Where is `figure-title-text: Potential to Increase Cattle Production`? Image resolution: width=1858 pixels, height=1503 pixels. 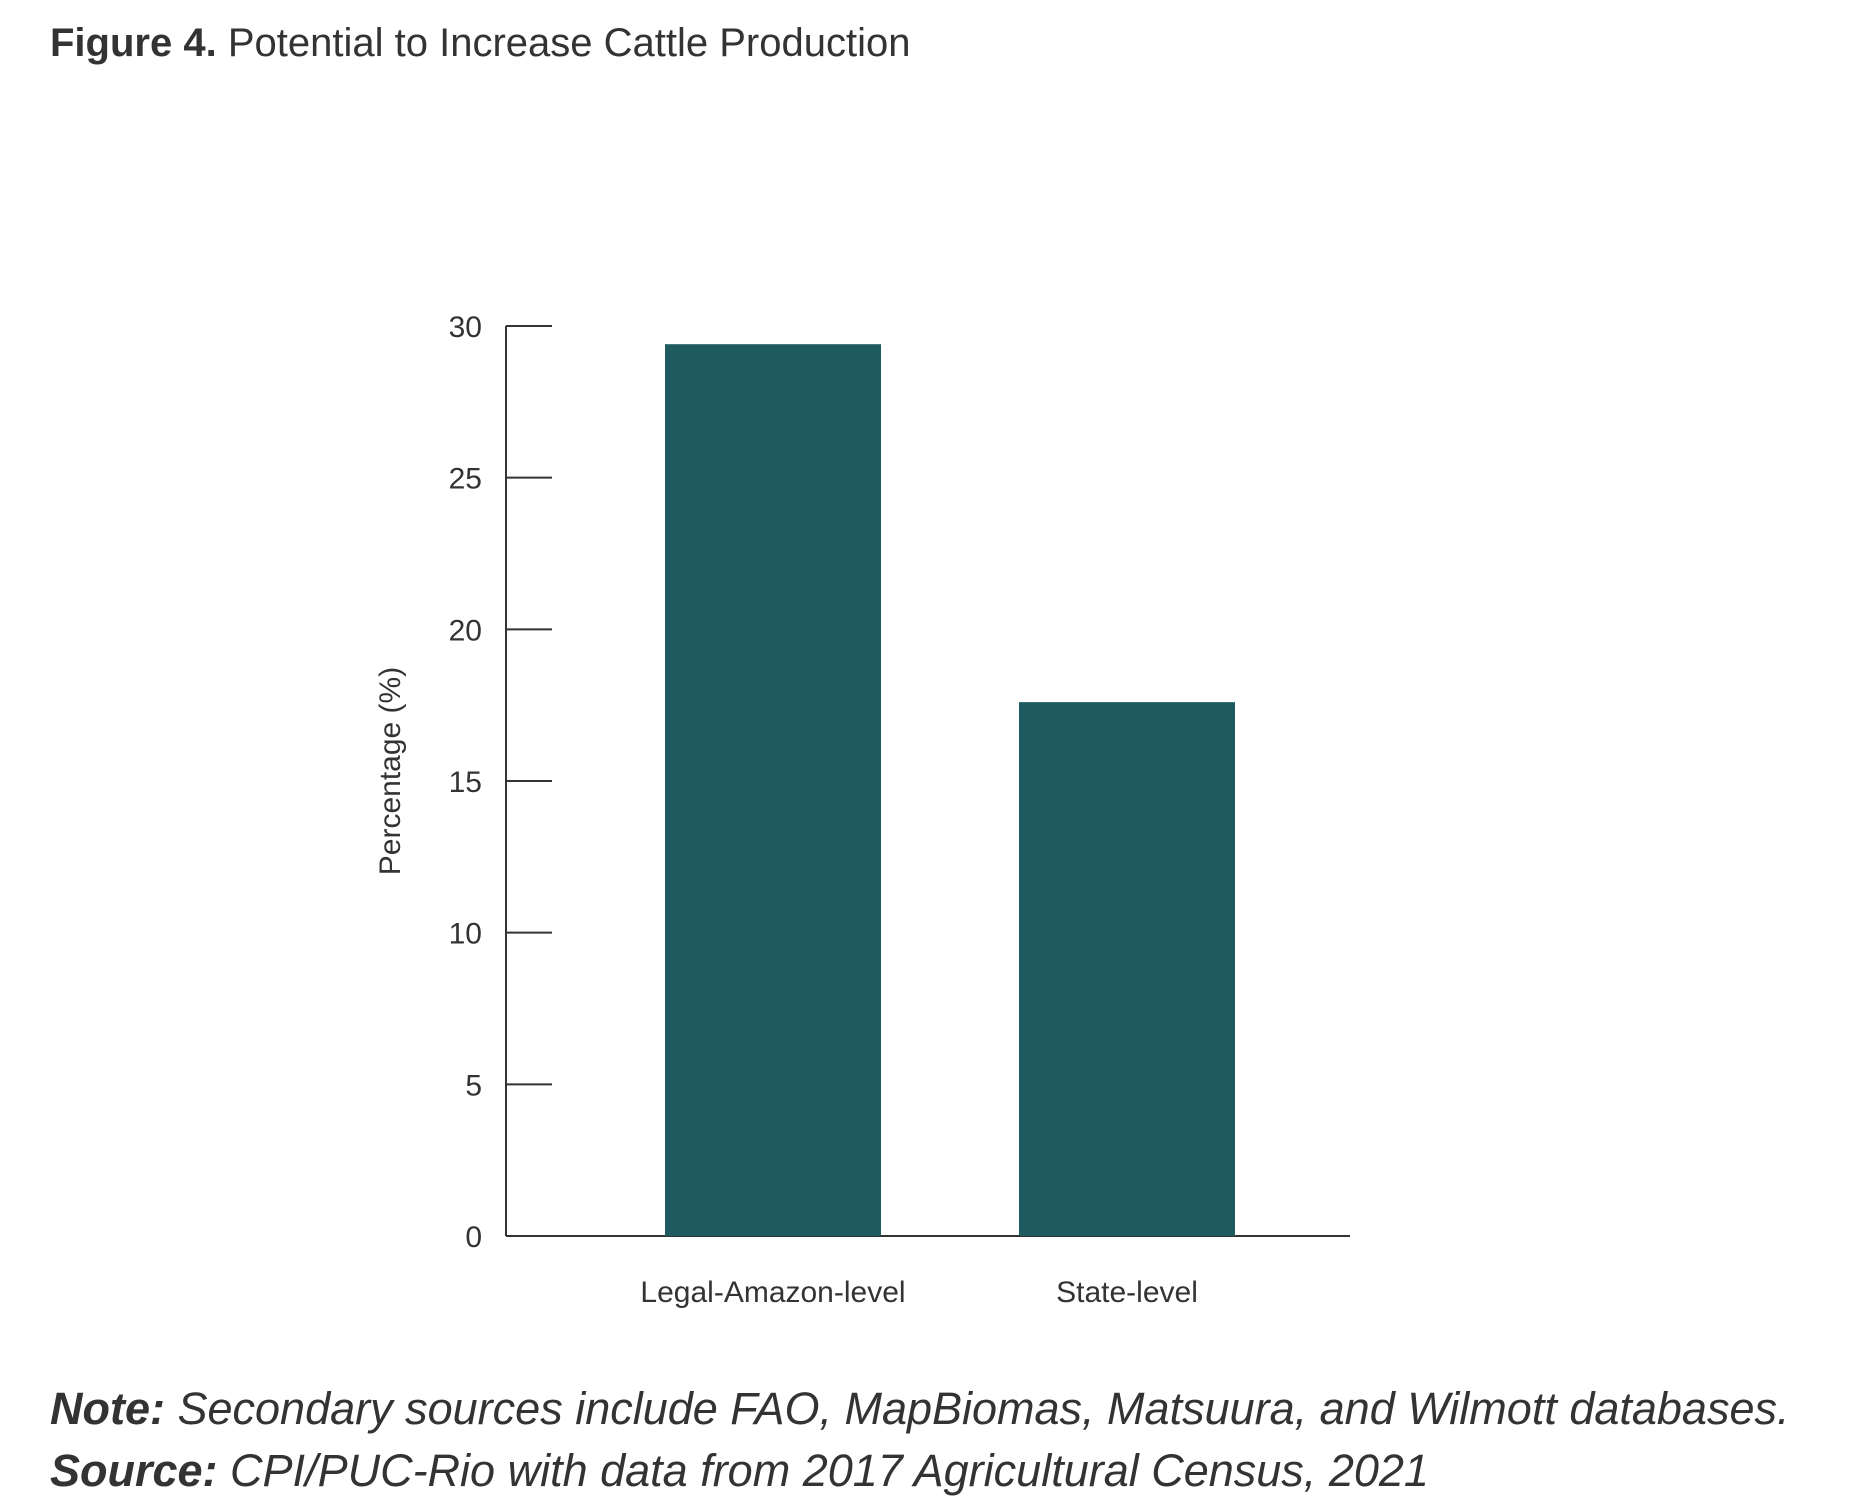 figure-title-text: Potential to Increase Cattle Production is located at coordinates (569, 43).